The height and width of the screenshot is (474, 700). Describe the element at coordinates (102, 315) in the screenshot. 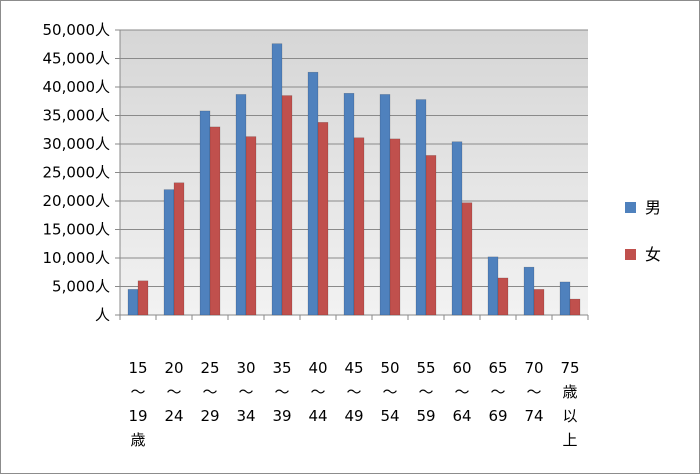

I see `y-tick-label: 人` at that location.